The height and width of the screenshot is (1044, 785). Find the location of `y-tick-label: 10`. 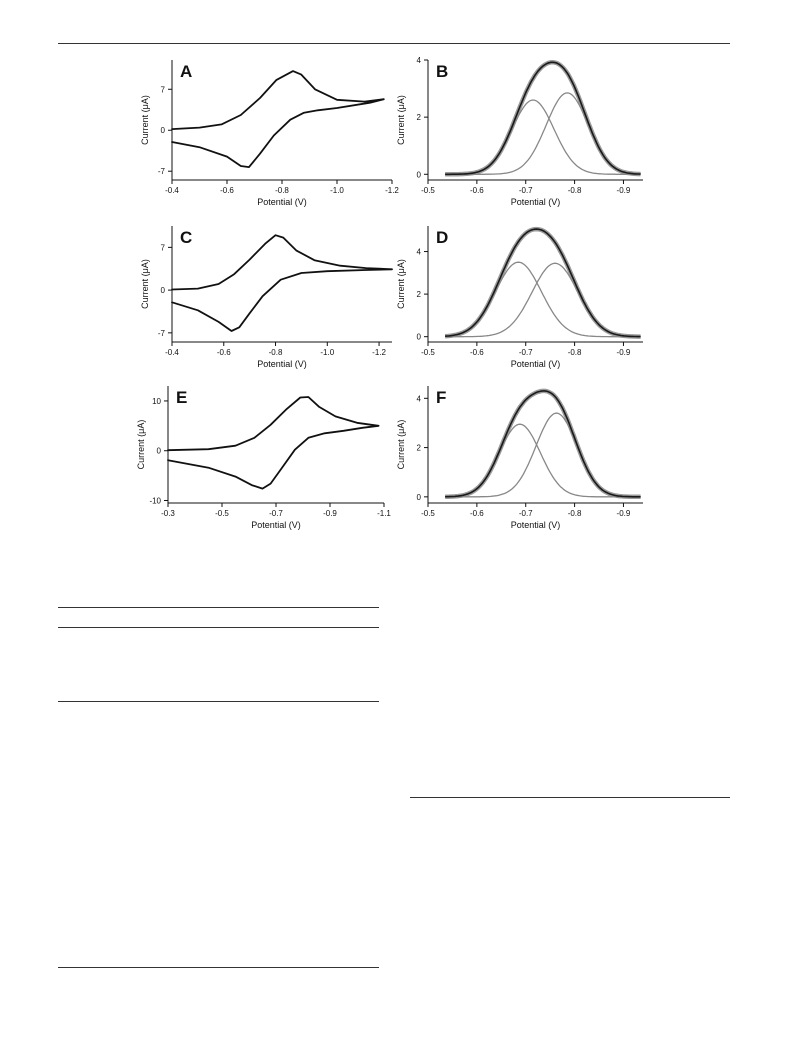

y-tick-label: 10 is located at coordinates (156, 401).